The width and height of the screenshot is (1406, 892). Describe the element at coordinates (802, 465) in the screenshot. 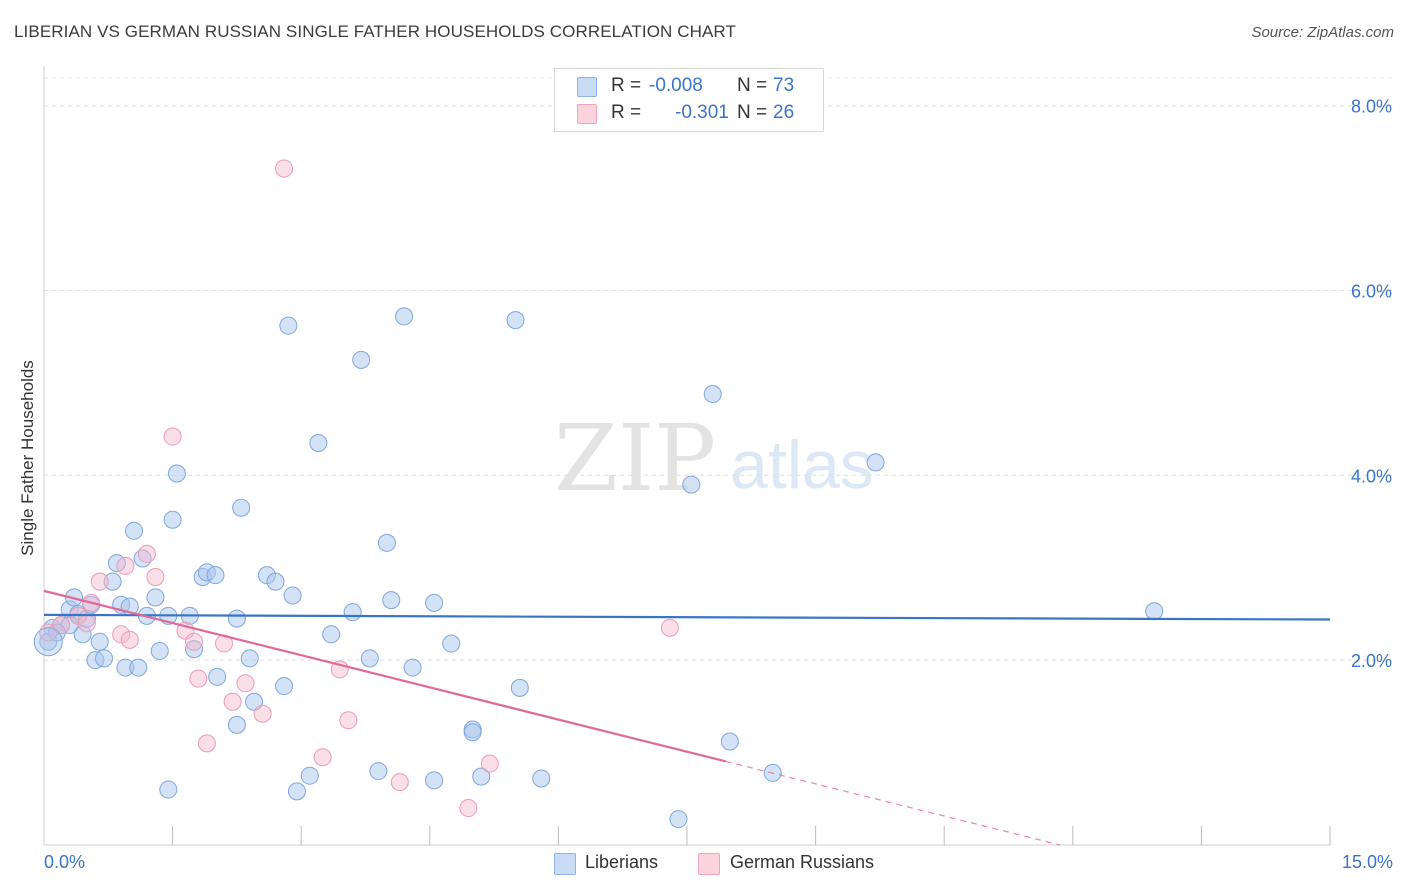

I see `watermark-atlas: atlas` at that location.